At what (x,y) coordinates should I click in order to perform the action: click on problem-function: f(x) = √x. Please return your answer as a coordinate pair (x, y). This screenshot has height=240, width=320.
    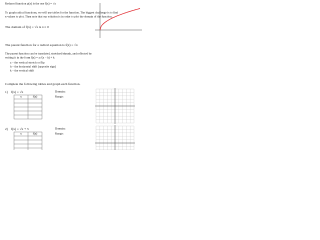
    Looking at the image, I should click on (17, 92).